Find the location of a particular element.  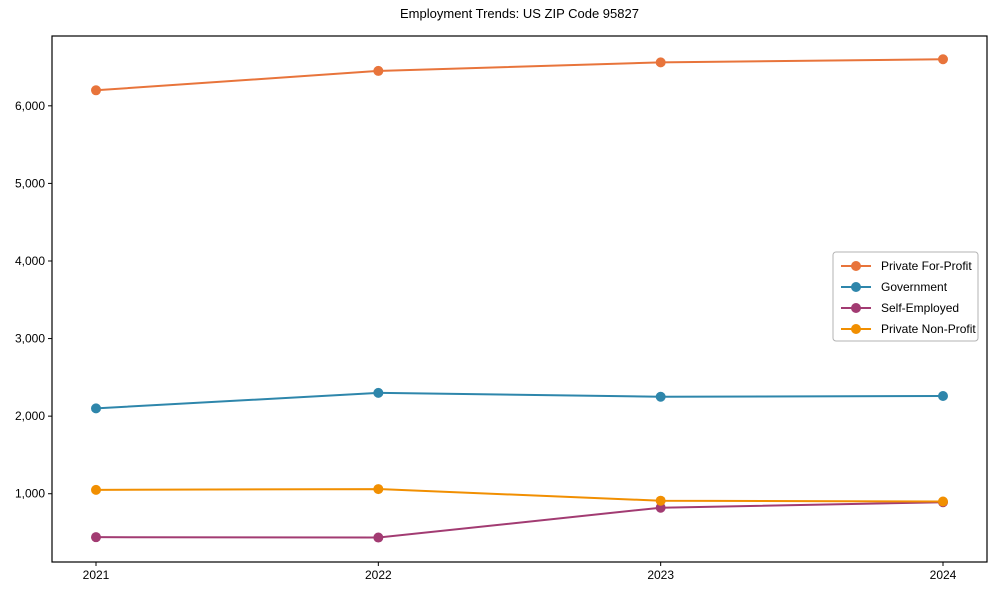

legend-box is located at coordinates (905, 296).